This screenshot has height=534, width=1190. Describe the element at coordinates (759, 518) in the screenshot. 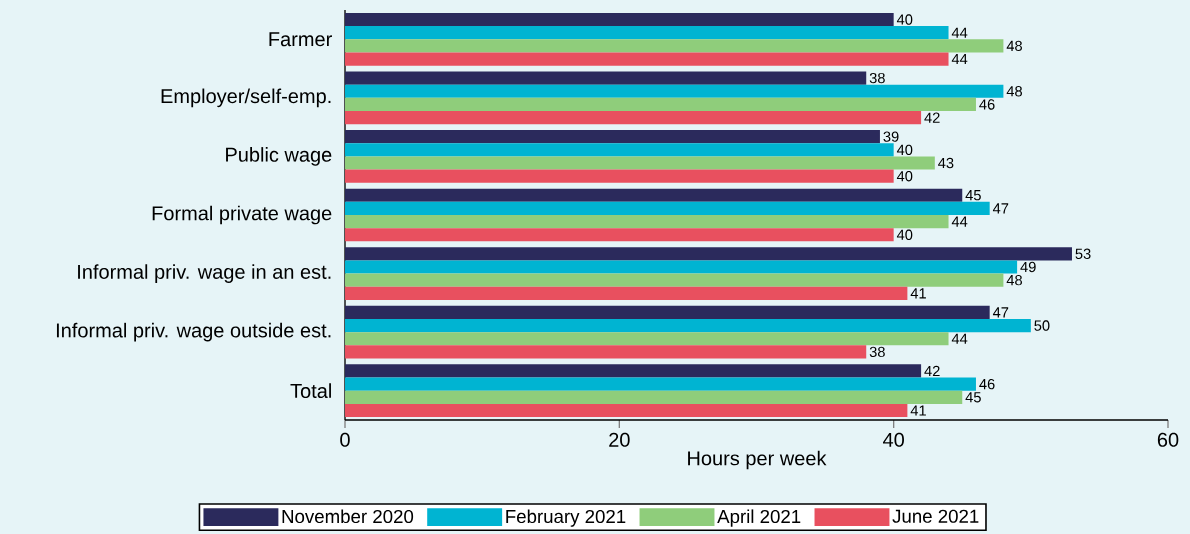

I see `legend-label: April 2021` at that location.